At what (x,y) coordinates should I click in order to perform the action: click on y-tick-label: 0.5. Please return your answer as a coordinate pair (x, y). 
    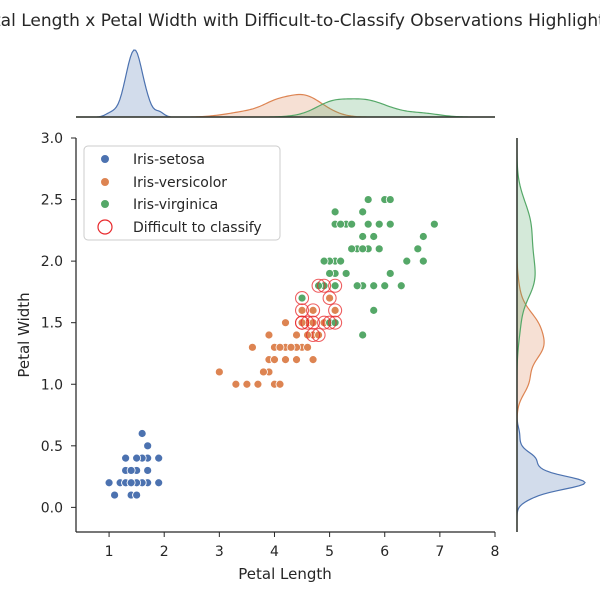
    Looking at the image, I should click on (52, 447).